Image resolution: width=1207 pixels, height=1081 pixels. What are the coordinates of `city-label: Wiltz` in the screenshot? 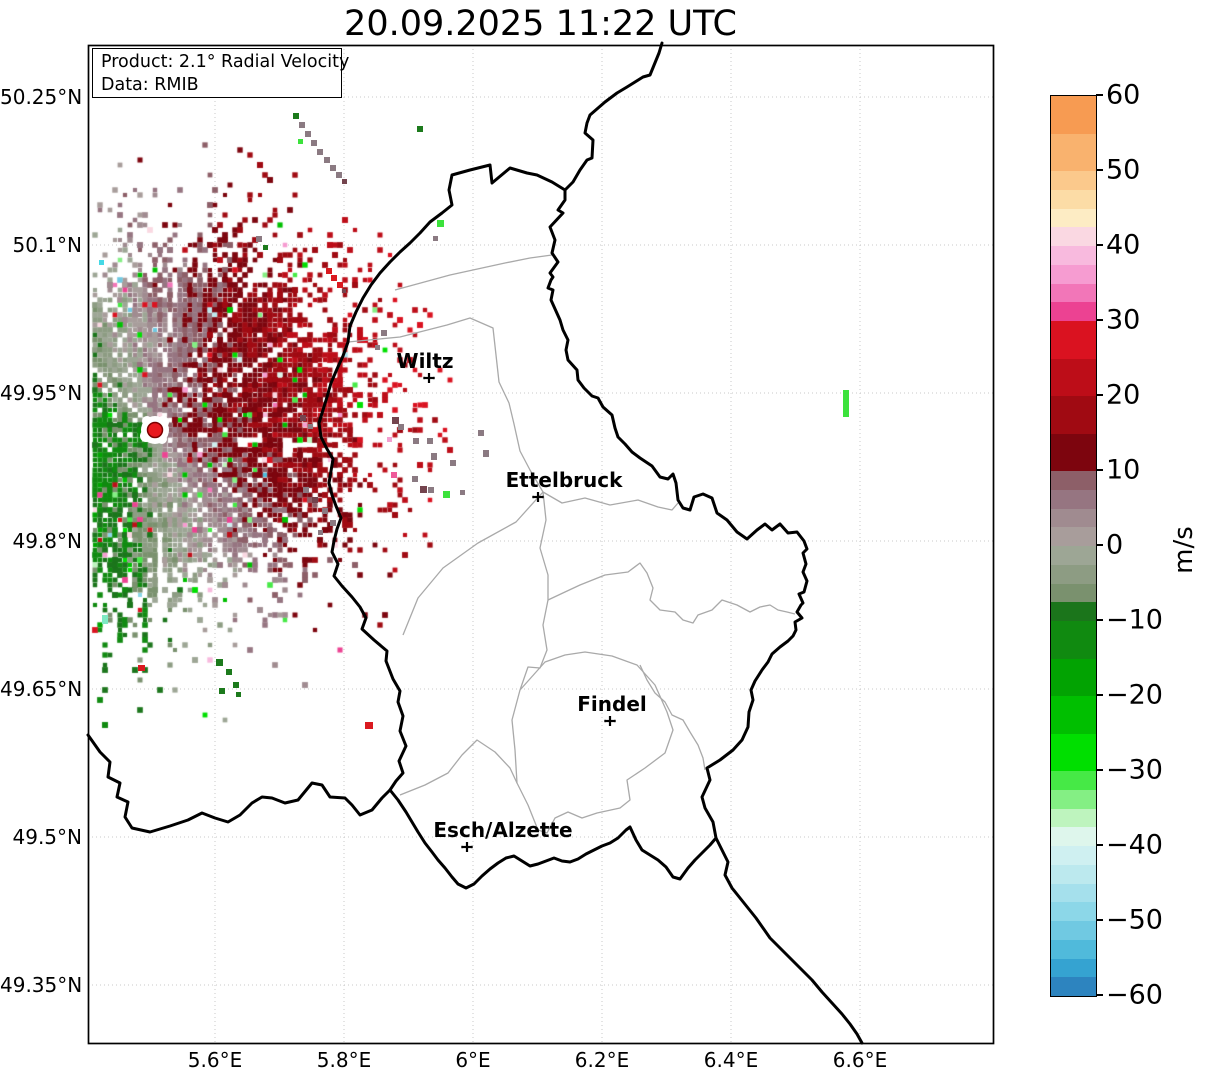 It's located at (425, 361).